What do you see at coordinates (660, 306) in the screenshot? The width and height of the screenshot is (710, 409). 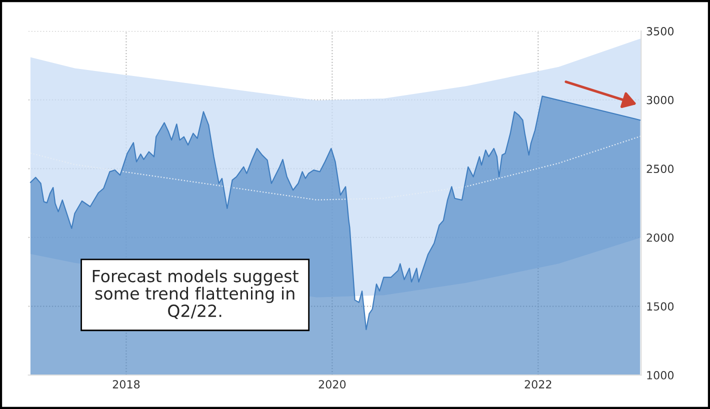 I see `y-tick-label: 1500` at bounding box center [660, 306].